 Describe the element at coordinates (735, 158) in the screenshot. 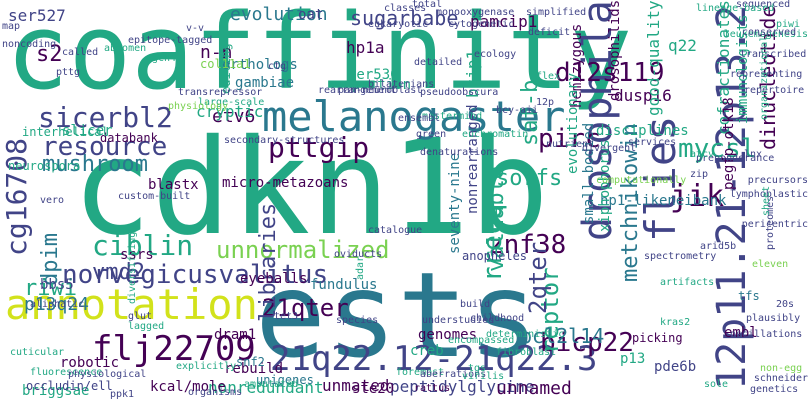

I see `cloud-word: preponderance` at that location.